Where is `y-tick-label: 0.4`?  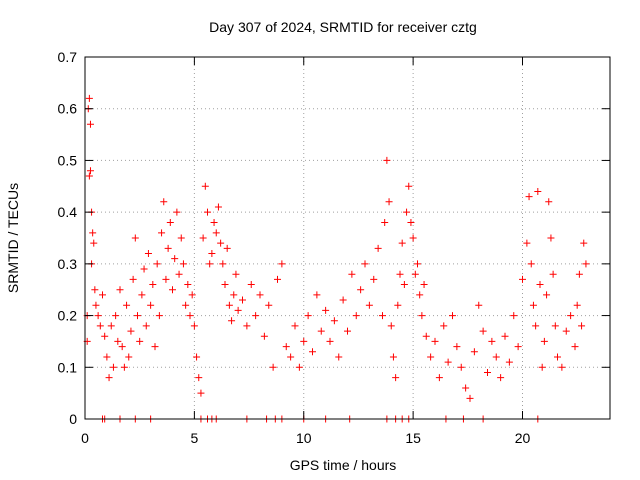 y-tick-label: 0.4 is located at coordinates (68, 212).